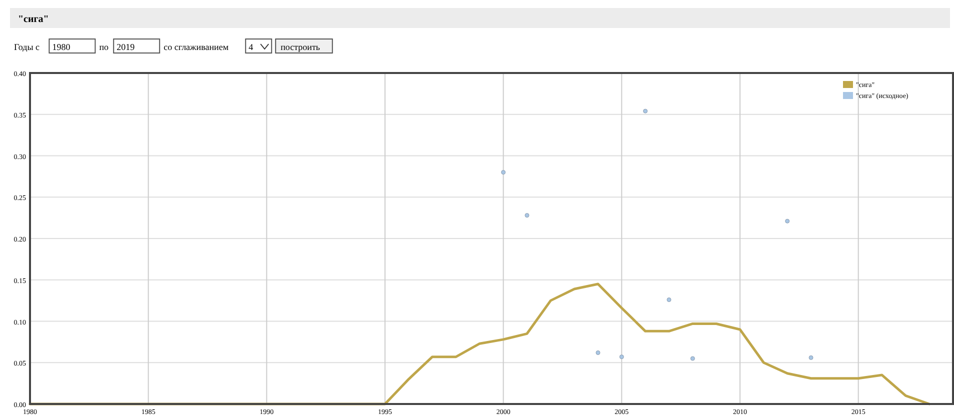  What do you see at coordinates (27, 47) in the screenshot?
I see `text: Годы с` at bounding box center [27, 47].